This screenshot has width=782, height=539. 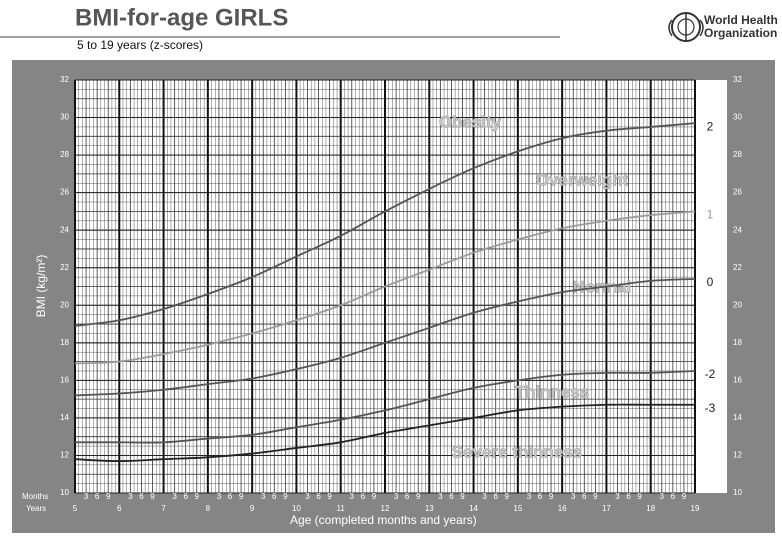 I want to click on y2-tick-label: 18, so click(x=737, y=342).